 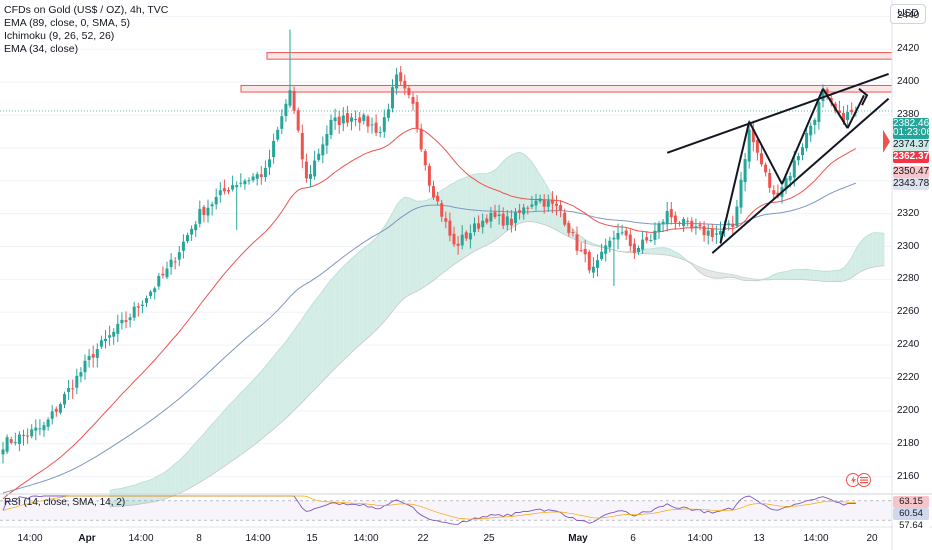 I want to click on price-tick-label: 2200, so click(x=908, y=410).